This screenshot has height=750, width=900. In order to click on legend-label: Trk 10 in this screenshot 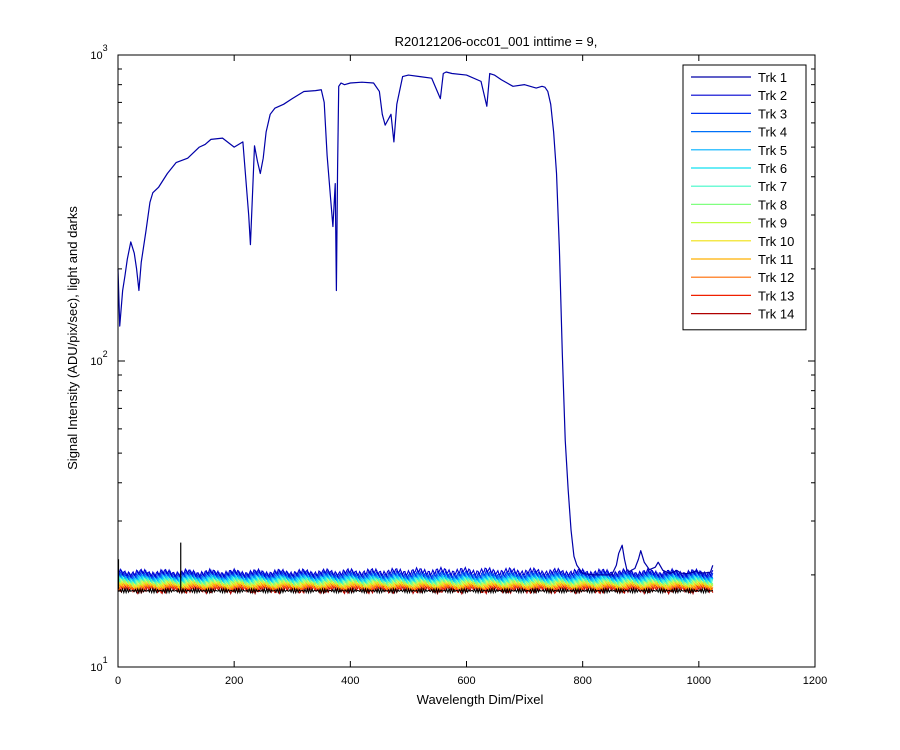, I will do `click(776, 241)`.